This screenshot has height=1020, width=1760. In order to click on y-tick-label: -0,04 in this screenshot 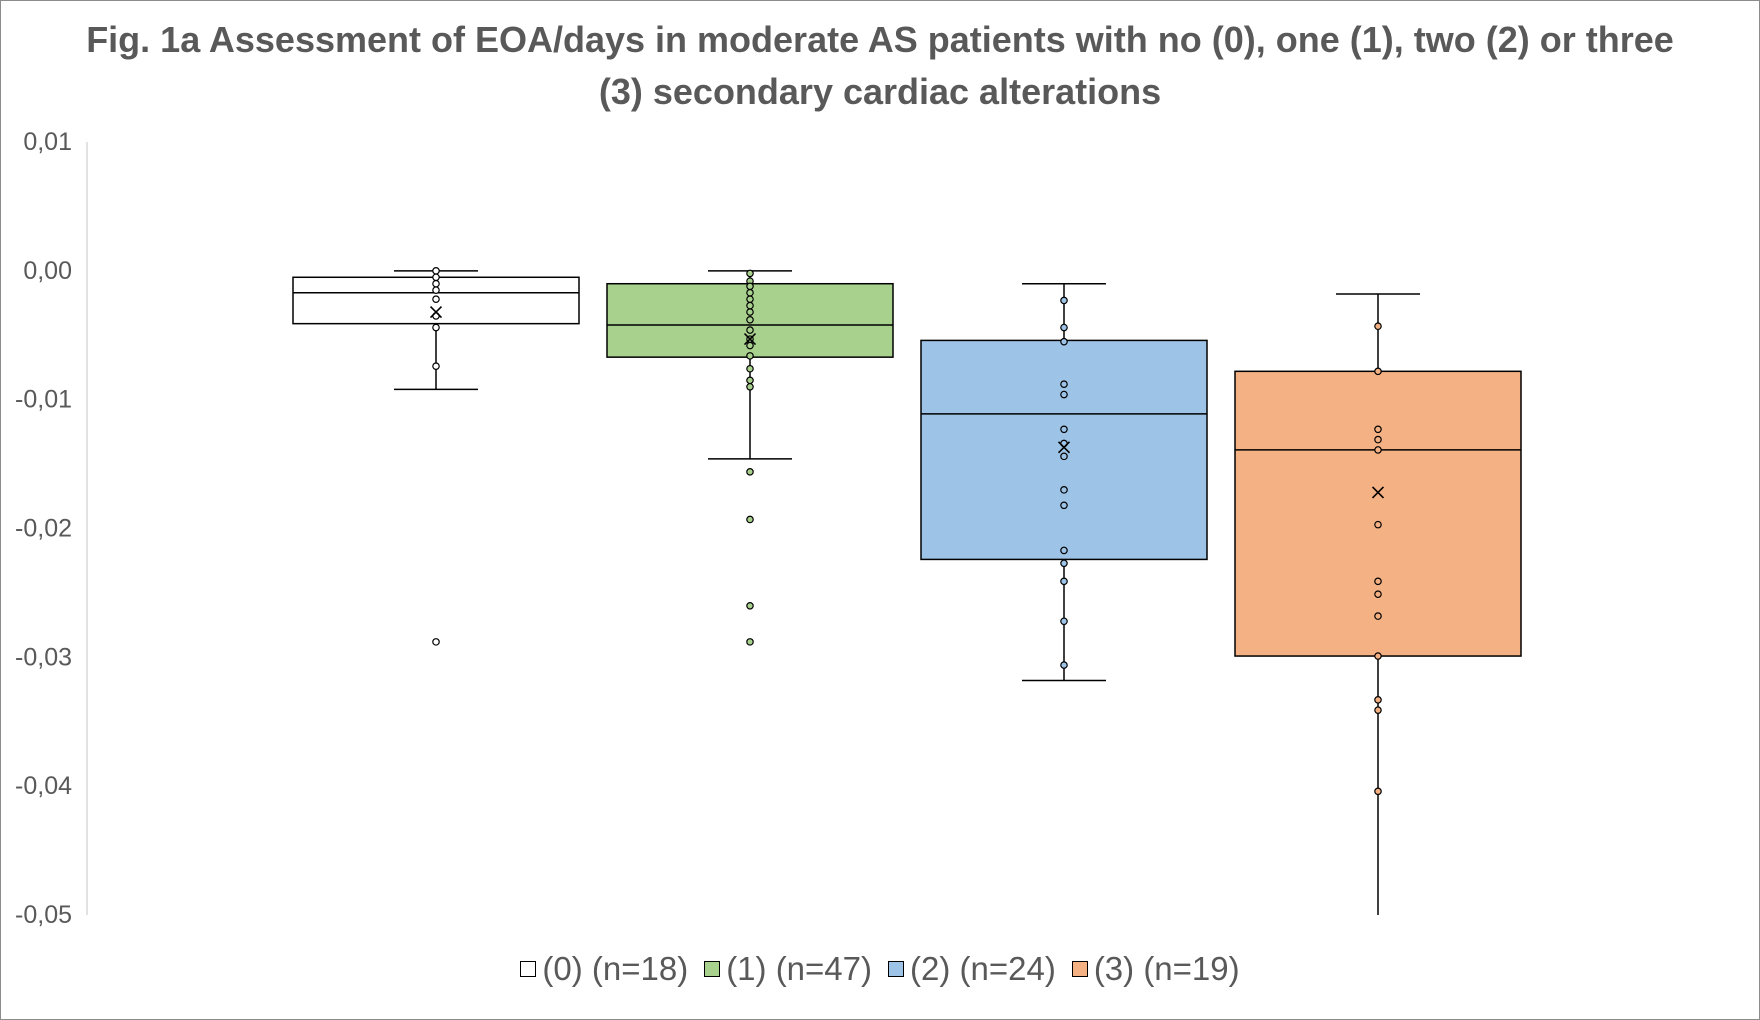, I will do `click(43, 786)`.